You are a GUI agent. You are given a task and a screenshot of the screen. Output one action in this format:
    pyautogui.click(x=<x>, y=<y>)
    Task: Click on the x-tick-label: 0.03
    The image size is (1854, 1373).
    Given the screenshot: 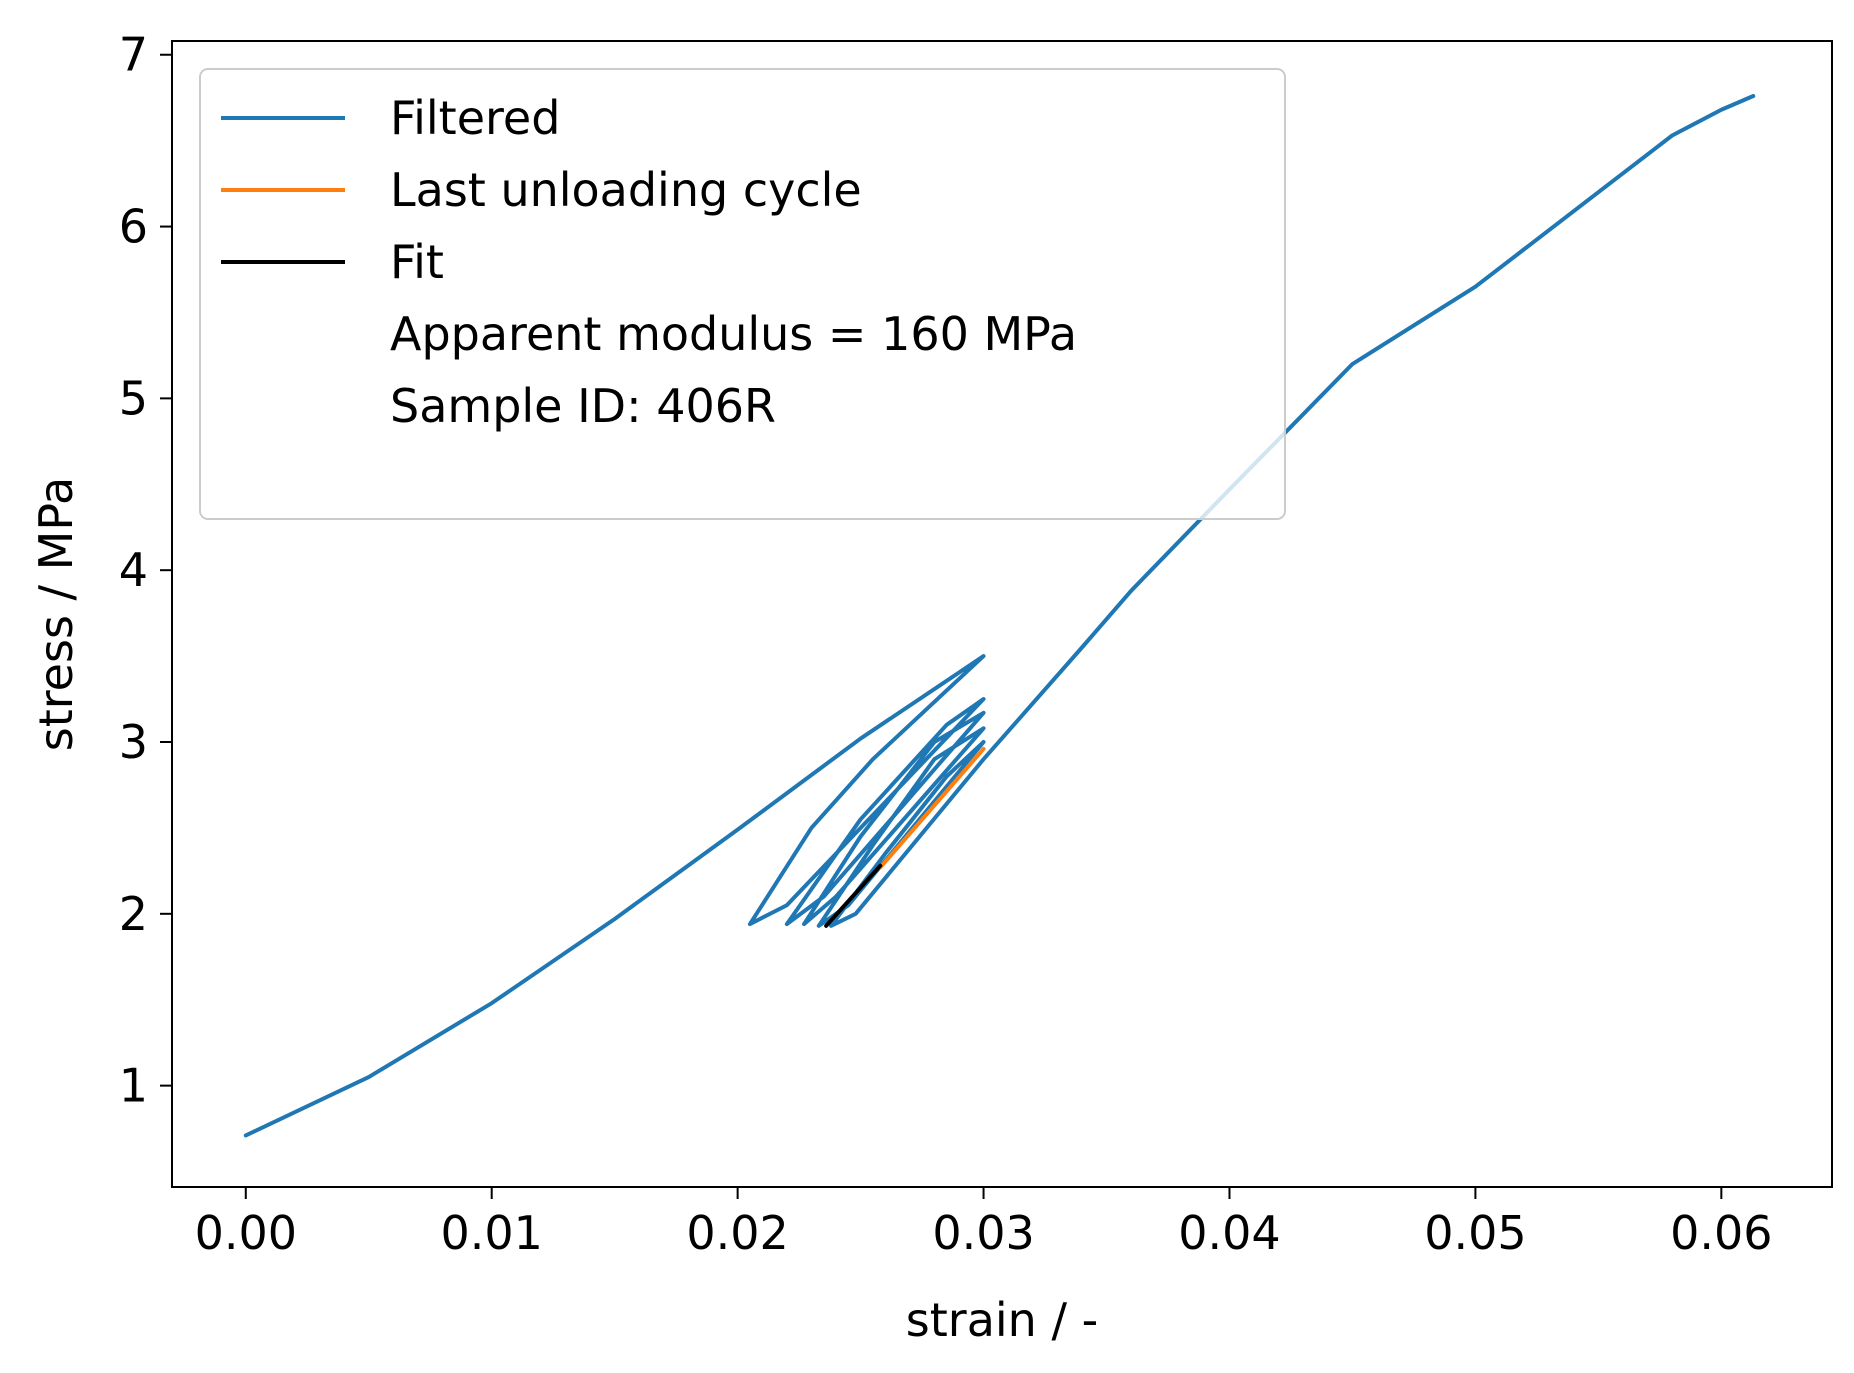 What is the action you would take?
    pyautogui.click(x=983, y=1233)
    